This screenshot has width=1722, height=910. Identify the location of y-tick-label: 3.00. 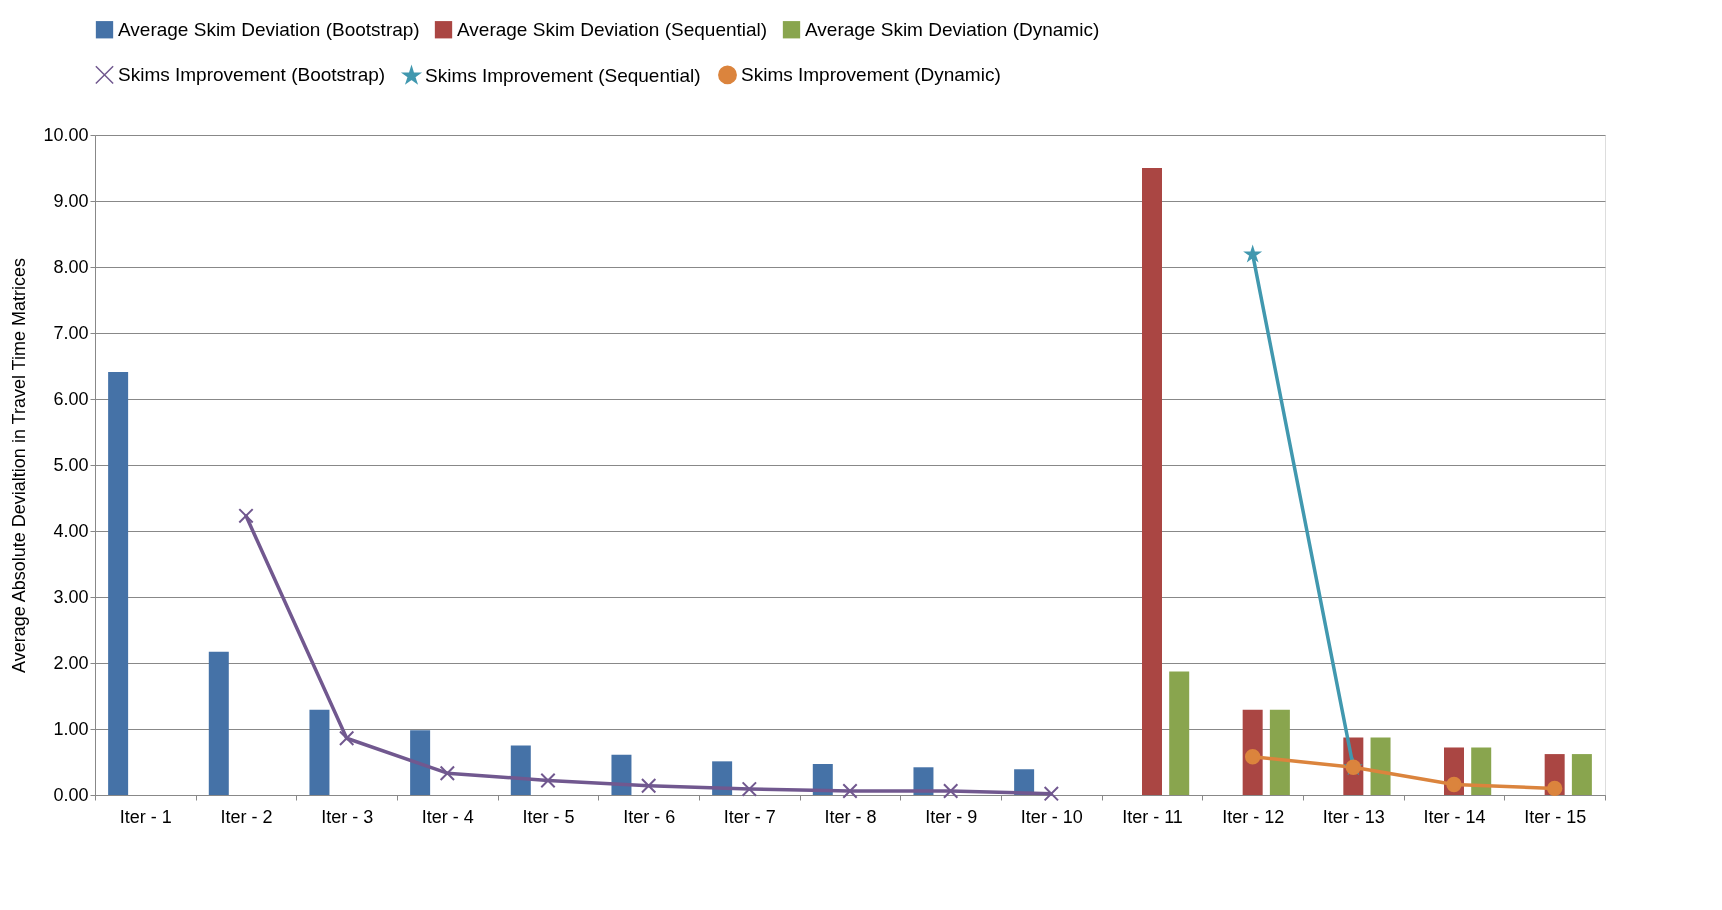
(71, 596).